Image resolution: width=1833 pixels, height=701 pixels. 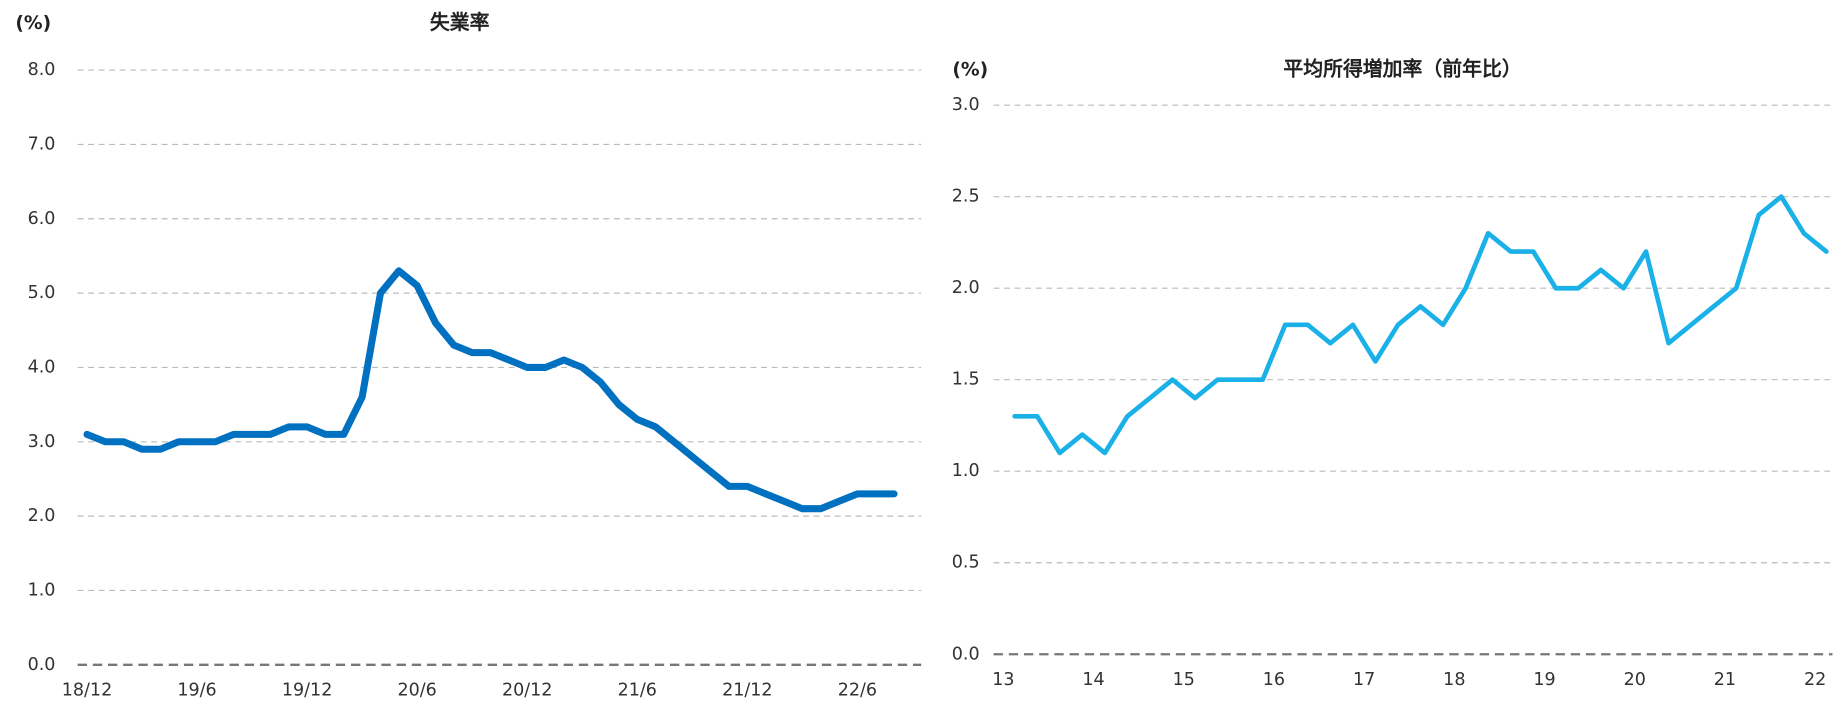 I want to click on x-tick-label: 19/6, so click(x=196, y=690).